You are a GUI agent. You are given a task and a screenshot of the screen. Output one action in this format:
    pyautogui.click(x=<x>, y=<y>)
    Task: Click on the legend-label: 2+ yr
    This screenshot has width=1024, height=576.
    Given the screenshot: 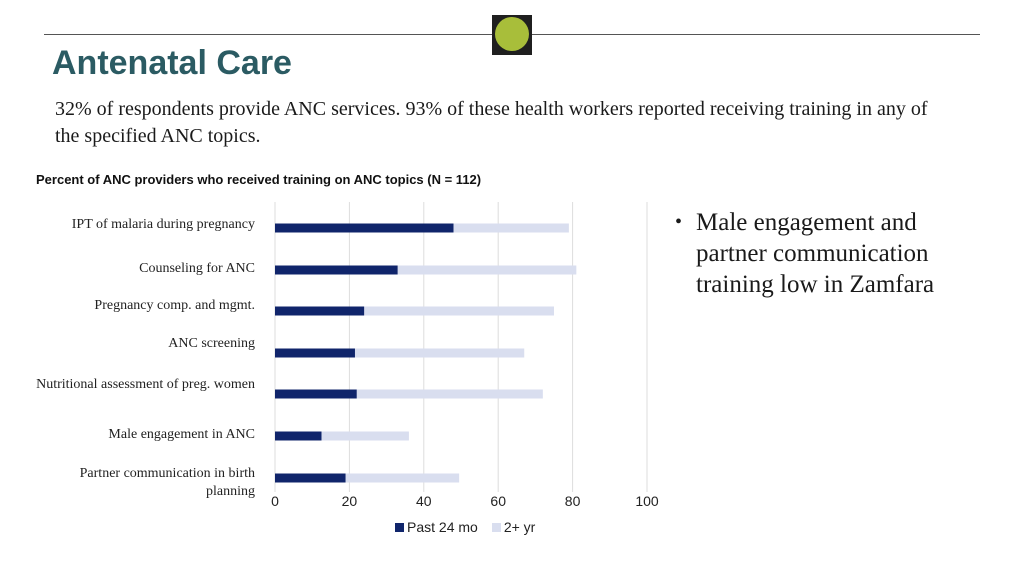 What is the action you would take?
    pyautogui.click(x=519, y=527)
    